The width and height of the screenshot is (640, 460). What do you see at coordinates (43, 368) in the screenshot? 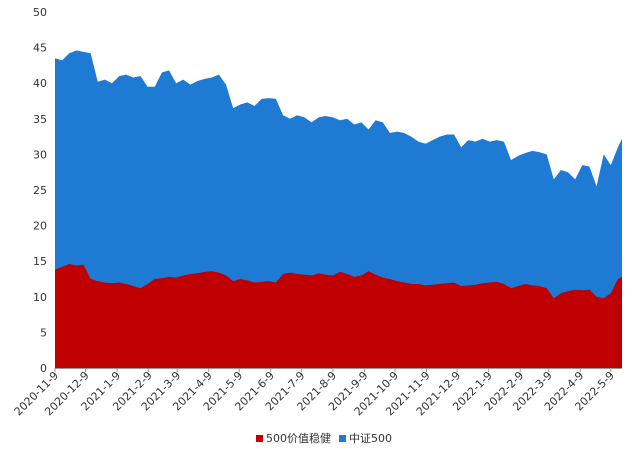
I see `y-tick-label: 0` at bounding box center [43, 368].